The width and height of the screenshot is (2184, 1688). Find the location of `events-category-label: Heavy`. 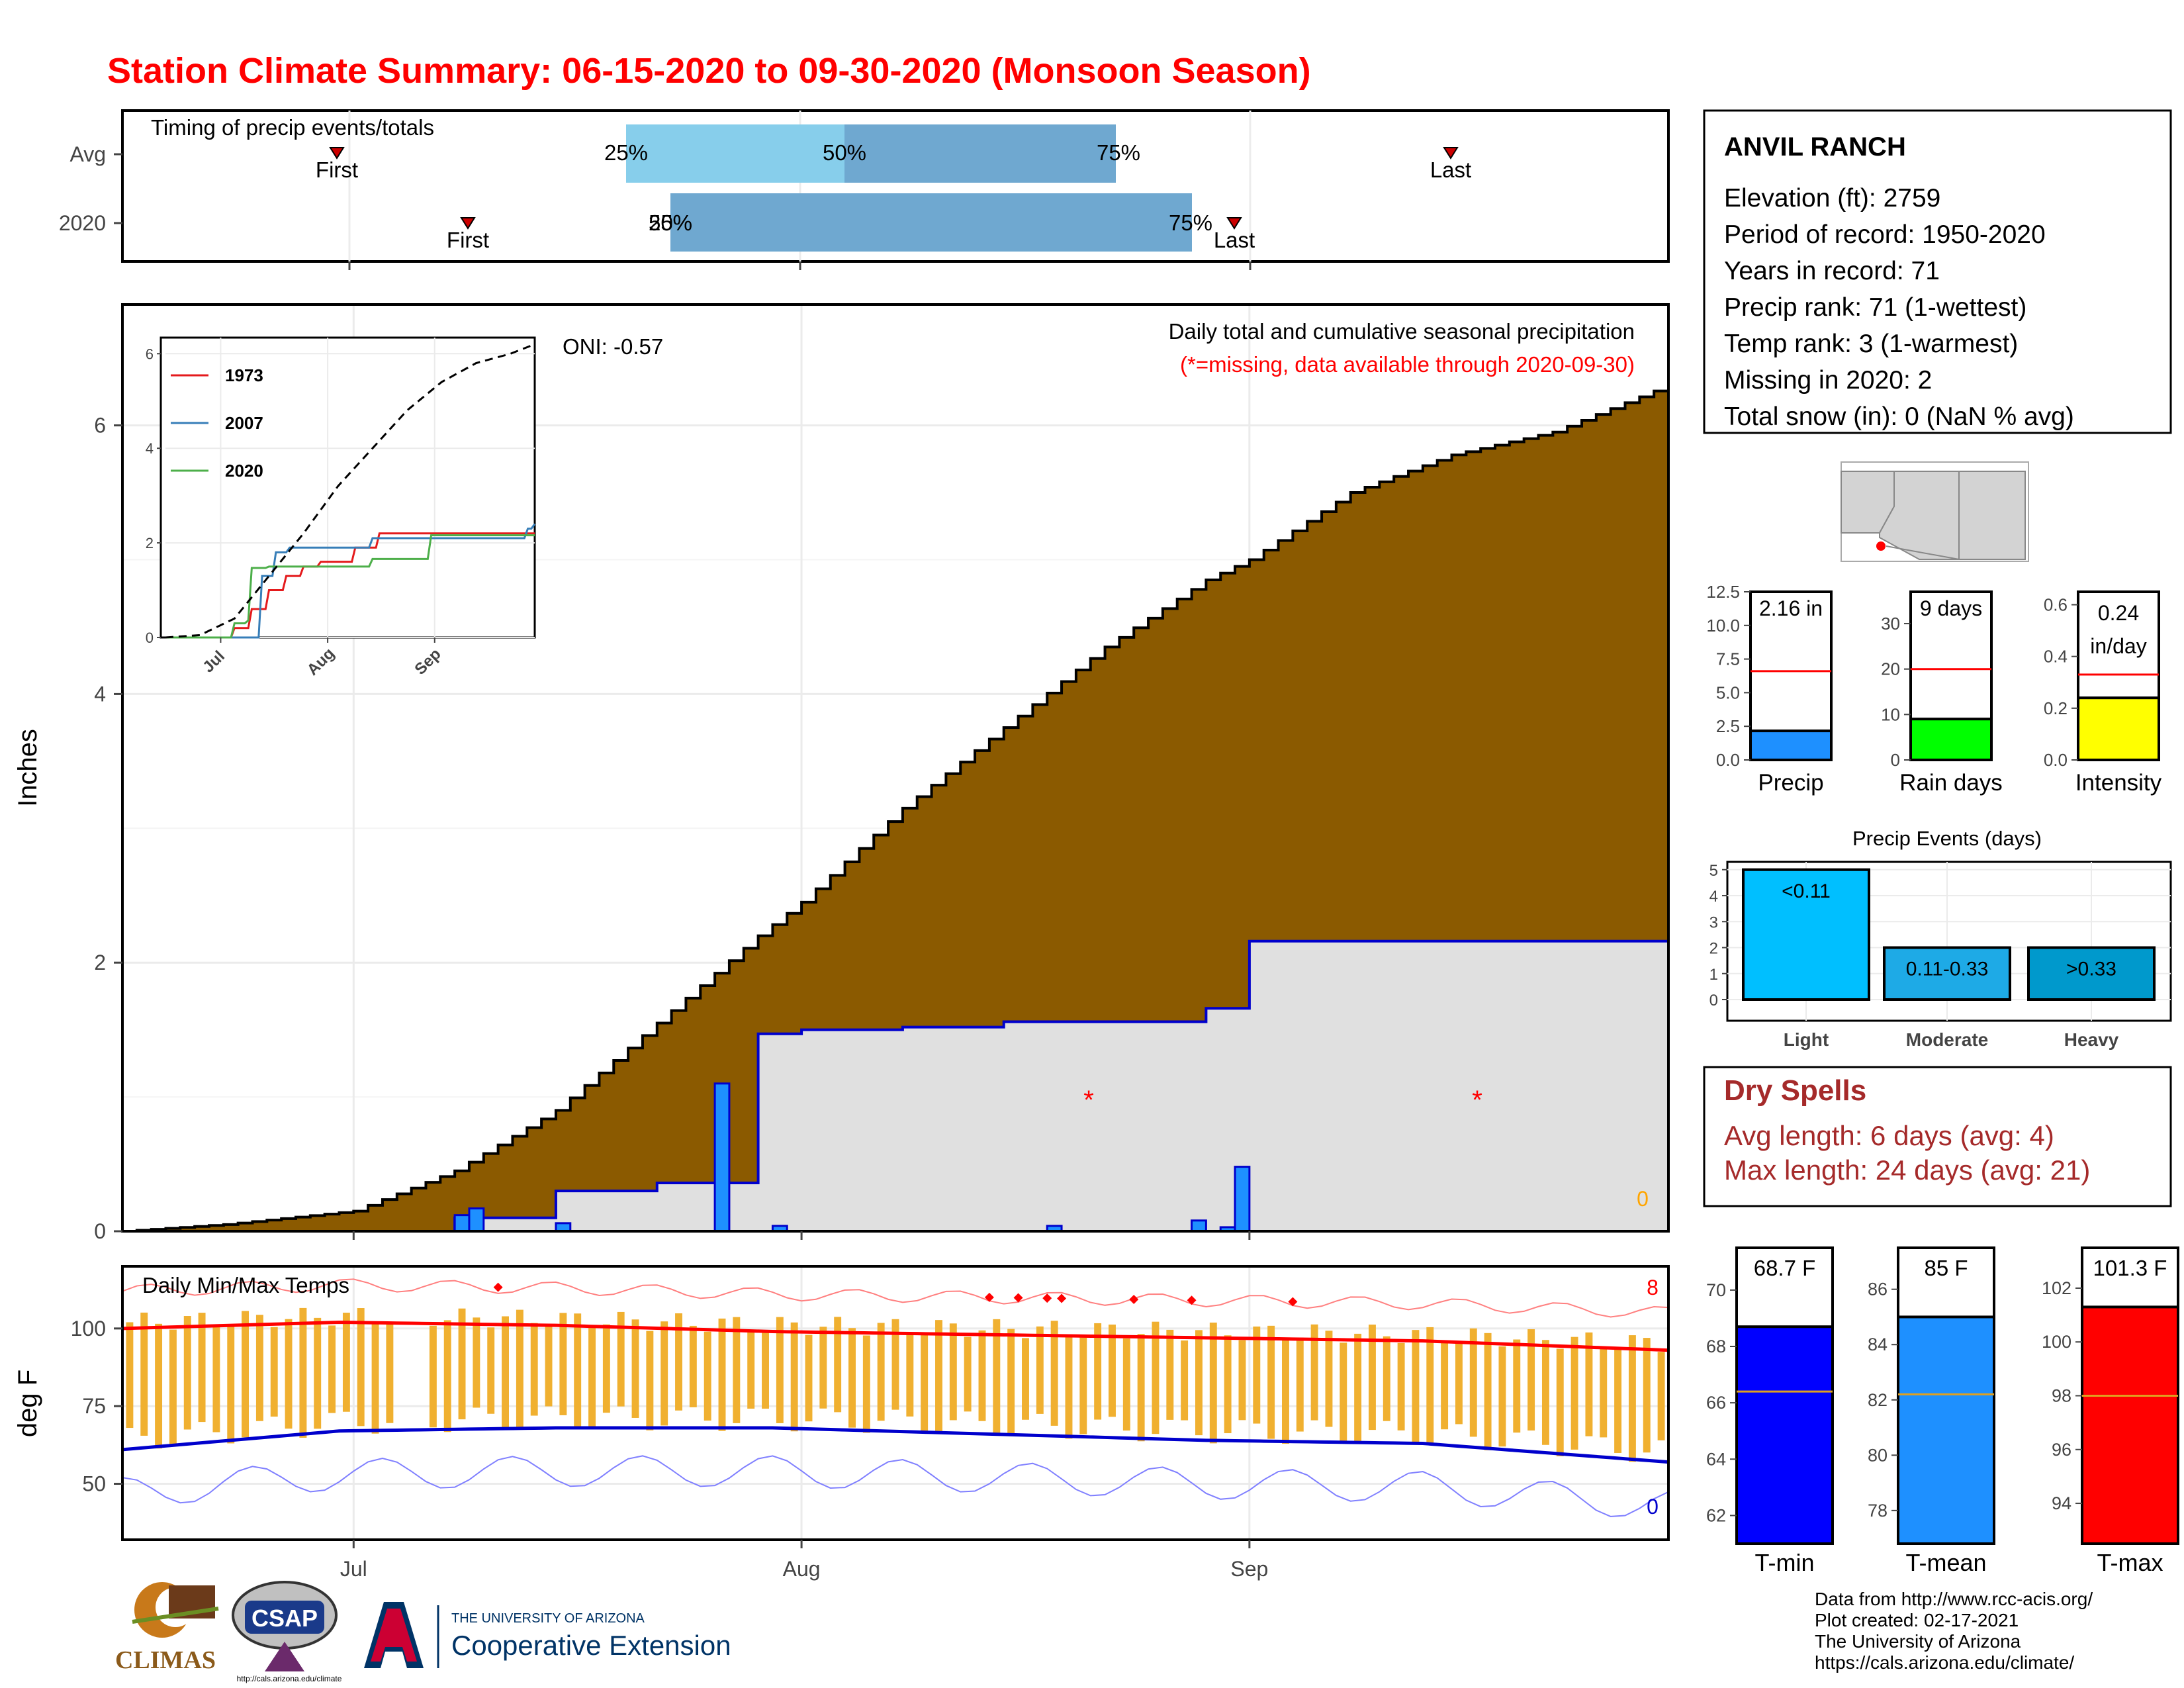

events-category-label: Heavy is located at coordinates (2091, 1039).